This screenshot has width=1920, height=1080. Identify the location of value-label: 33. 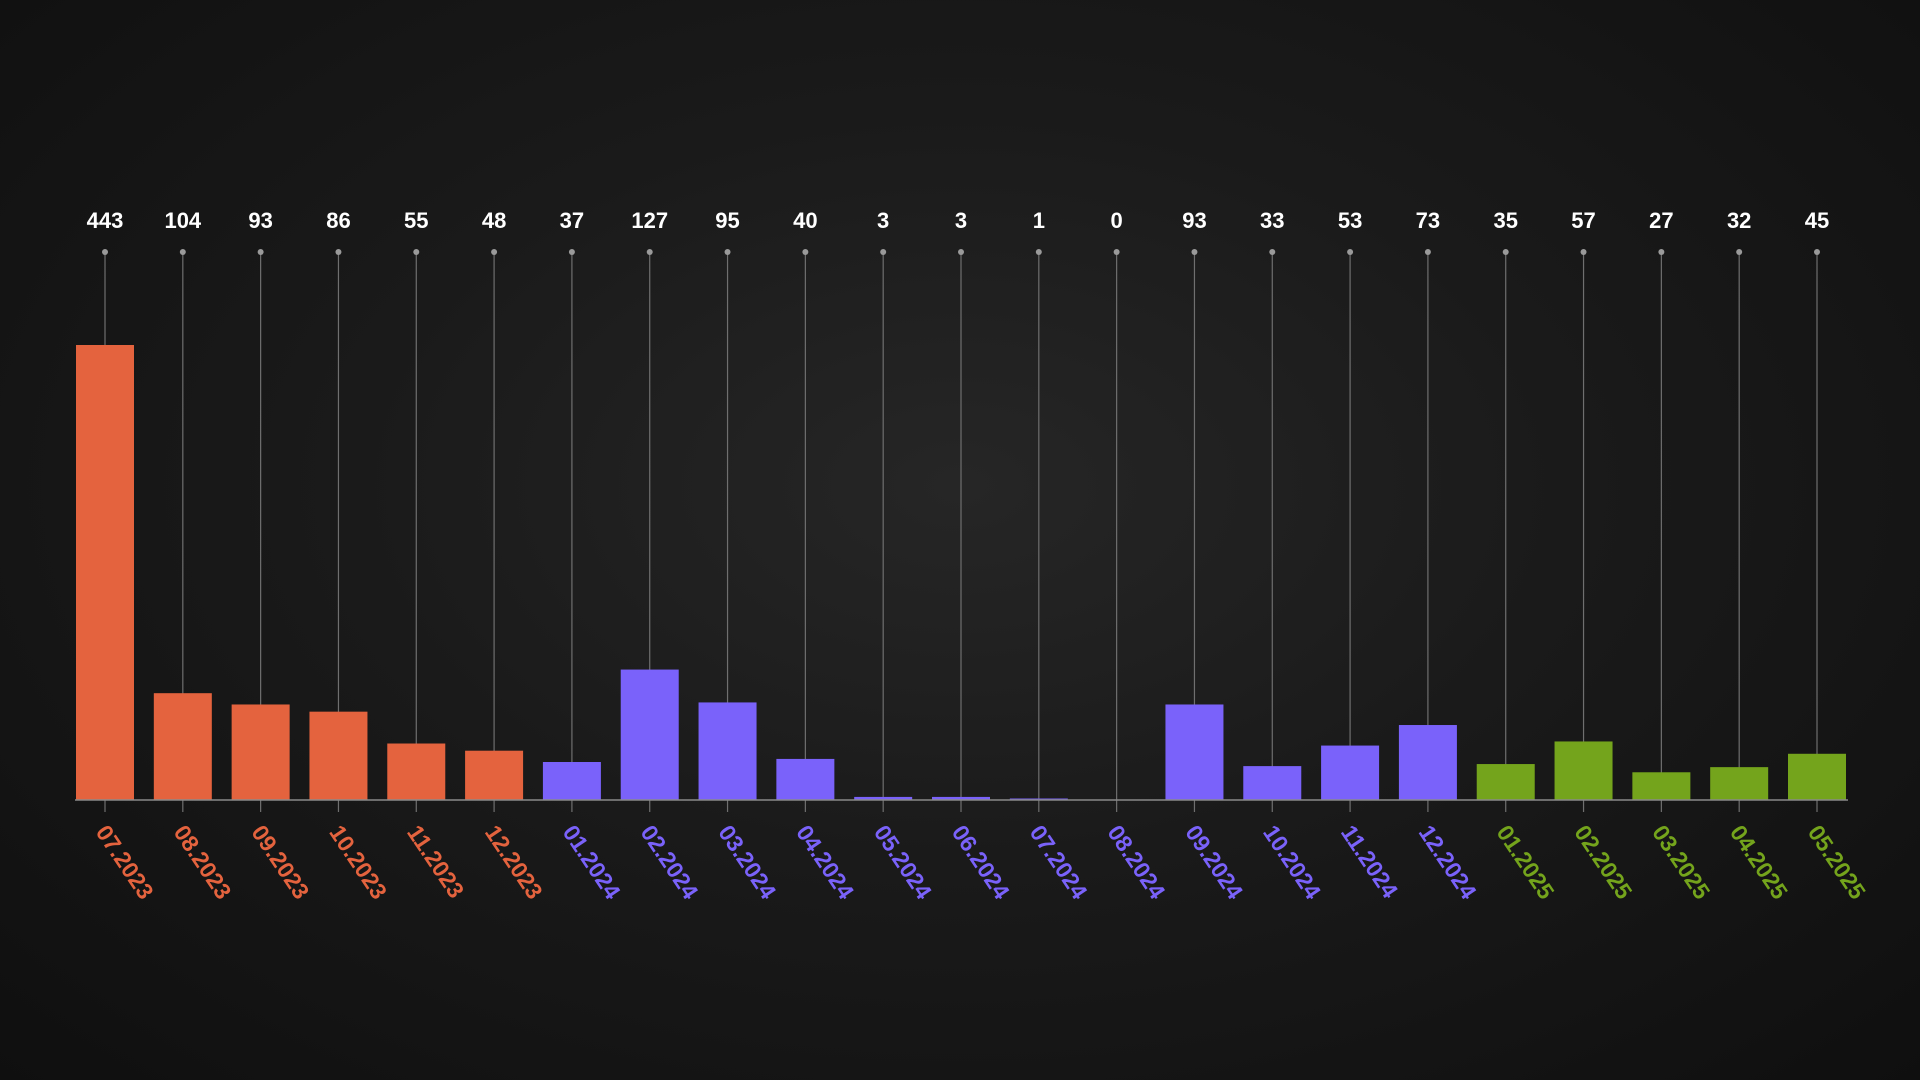
(1272, 220).